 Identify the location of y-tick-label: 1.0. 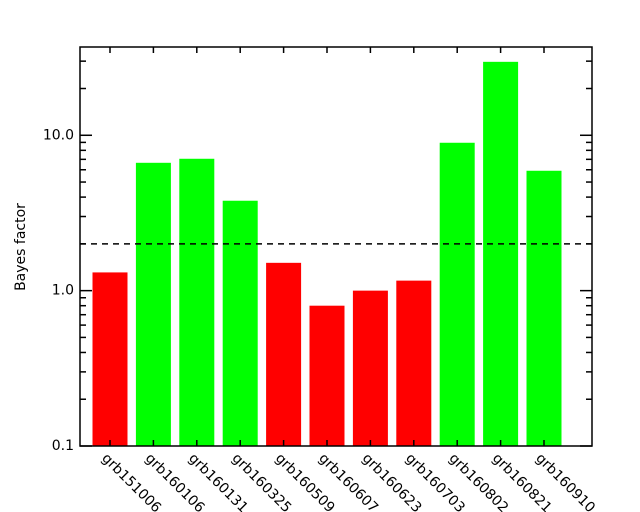
(63, 291).